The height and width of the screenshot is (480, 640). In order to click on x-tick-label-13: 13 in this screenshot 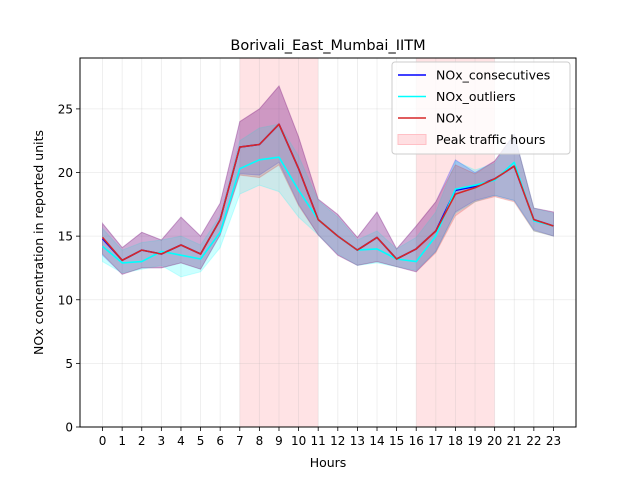, I will do `click(357, 441)`.